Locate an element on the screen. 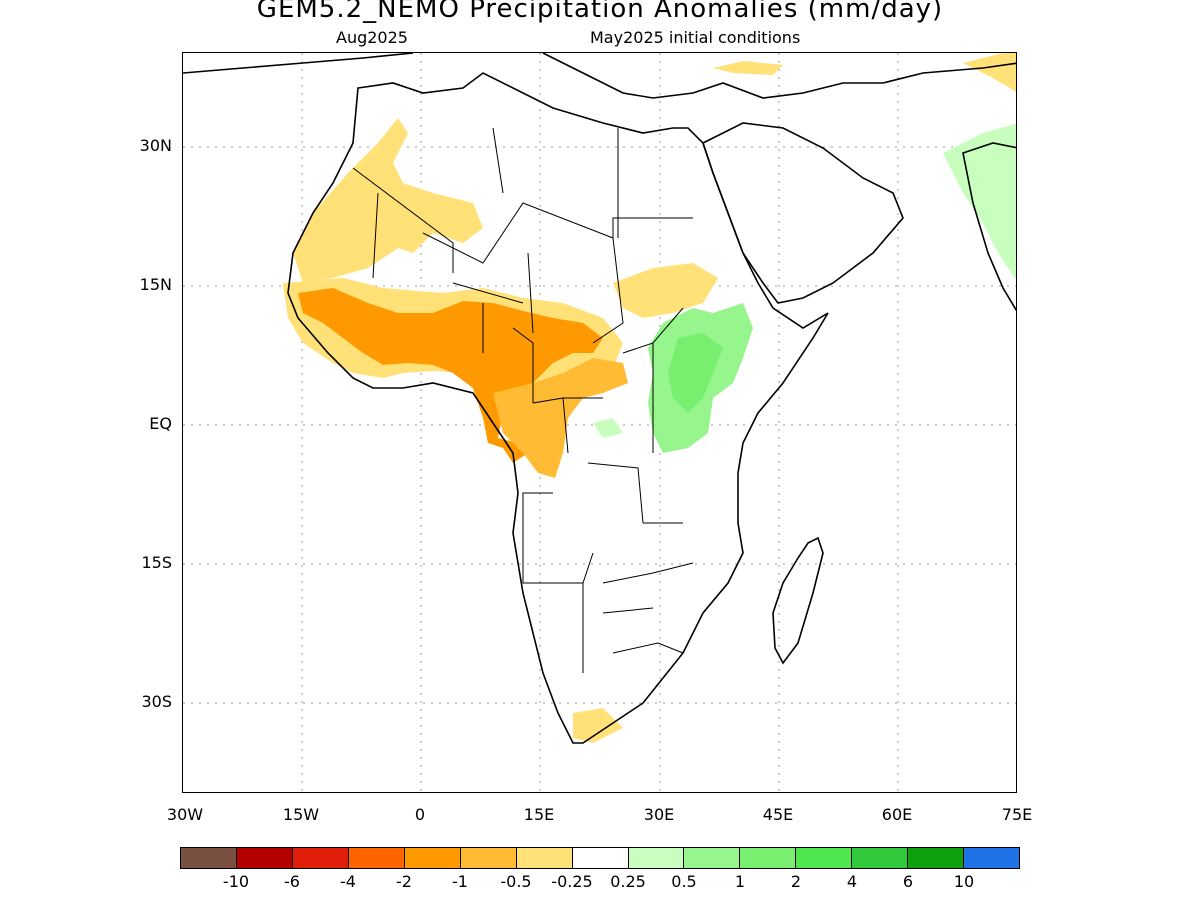 The image size is (1200, 900). valid-month-label: Aug2025 is located at coordinates (372, 37).